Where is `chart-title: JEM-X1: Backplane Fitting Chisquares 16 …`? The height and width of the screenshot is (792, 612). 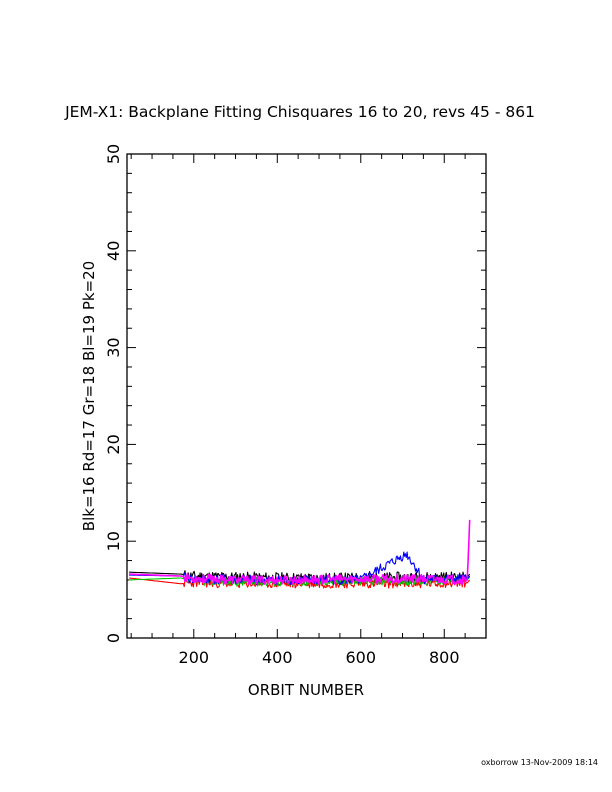
chart-title: JEM-X1: Backplane Fitting Chisquares 16 … is located at coordinates (299, 112).